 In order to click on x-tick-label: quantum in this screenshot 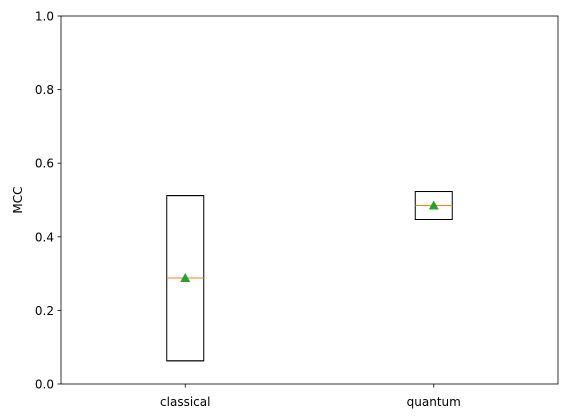, I will do `click(434, 402)`.